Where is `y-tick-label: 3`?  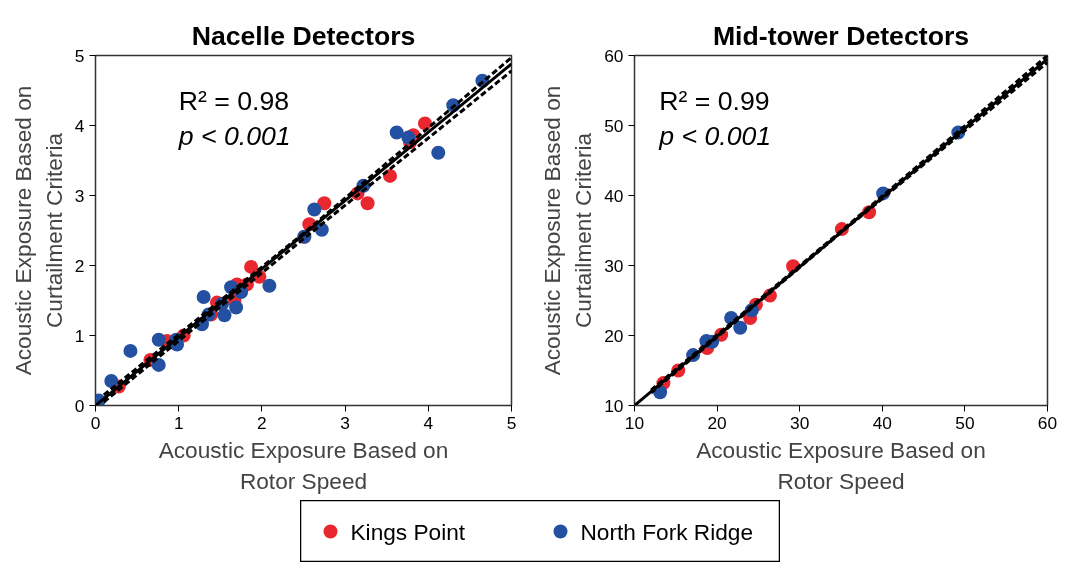 y-tick-label: 3 is located at coordinates (79, 195).